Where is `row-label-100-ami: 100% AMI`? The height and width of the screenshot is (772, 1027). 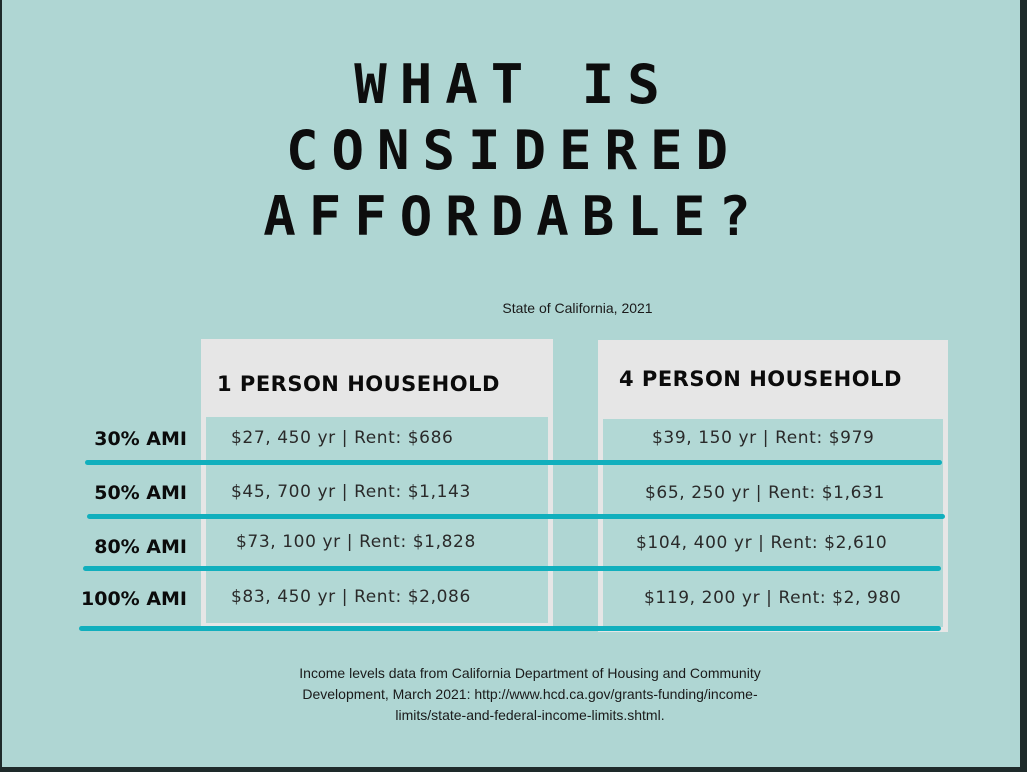 row-label-100-ami: 100% AMI is located at coordinates (134, 599).